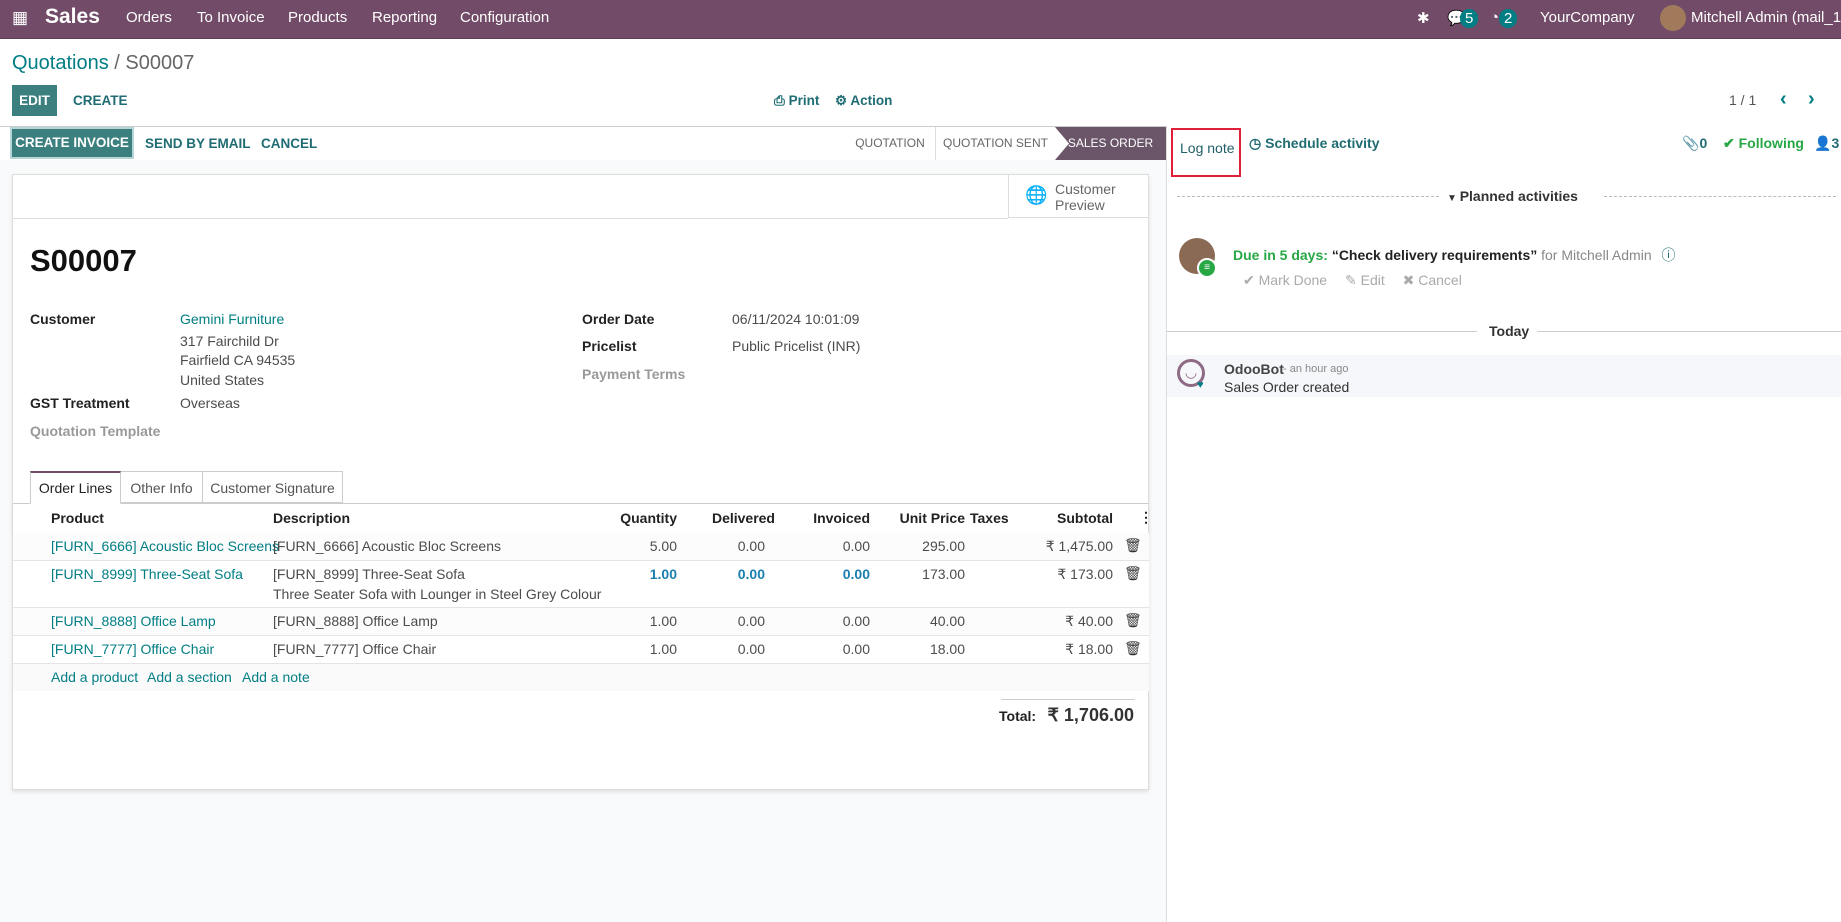  What do you see at coordinates (276, 677) in the screenshot?
I see `add-note-link: Add a note` at bounding box center [276, 677].